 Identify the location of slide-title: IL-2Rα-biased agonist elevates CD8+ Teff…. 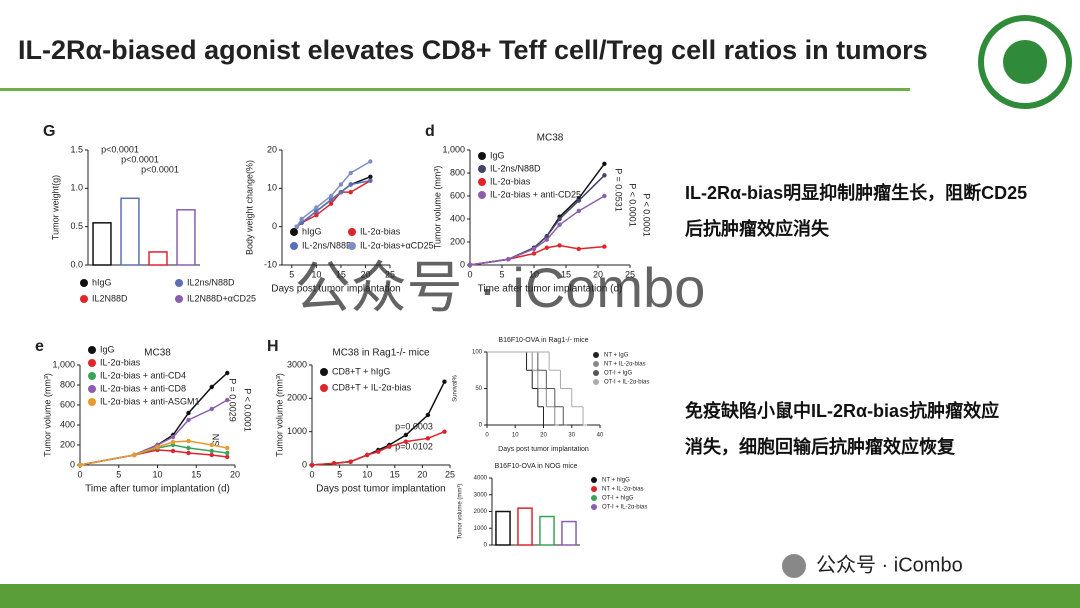
(473, 50).